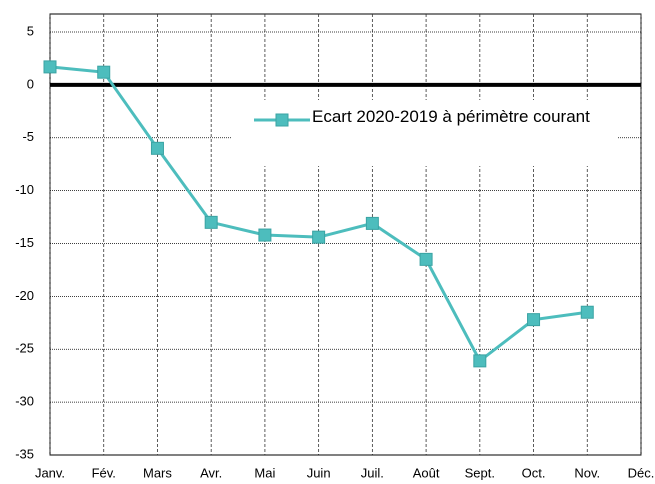 The width and height of the screenshot is (655, 484). What do you see at coordinates (211, 472) in the screenshot?
I see `x-tick-label: Avr.` at bounding box center [211, 472].